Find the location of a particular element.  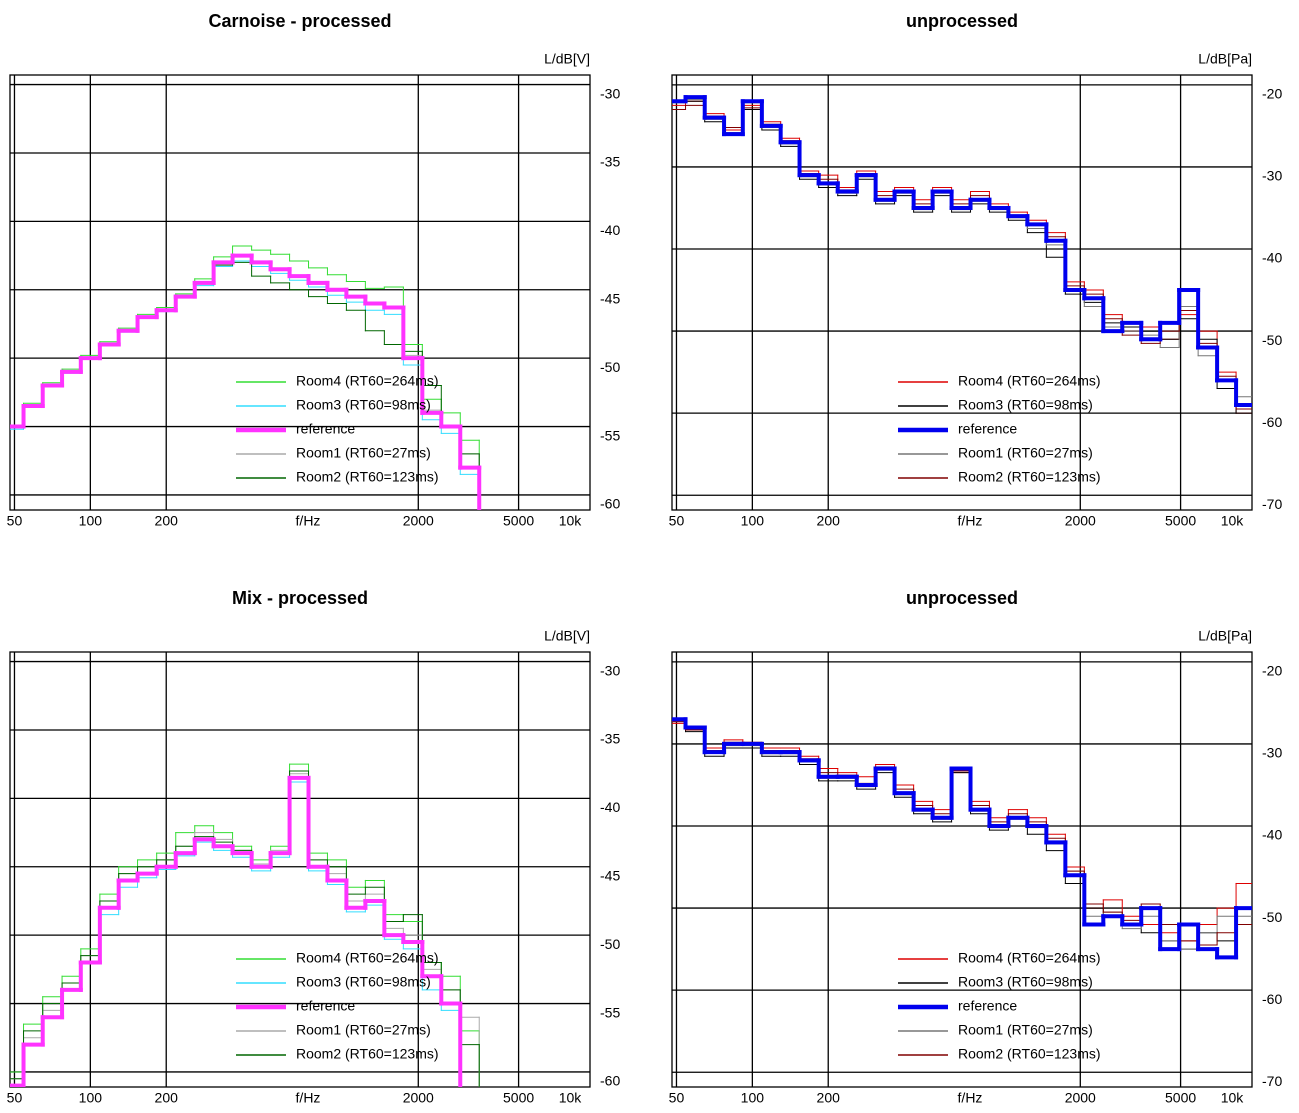

chart-title: Carnoise - processed is located at coordinates (299, 21).